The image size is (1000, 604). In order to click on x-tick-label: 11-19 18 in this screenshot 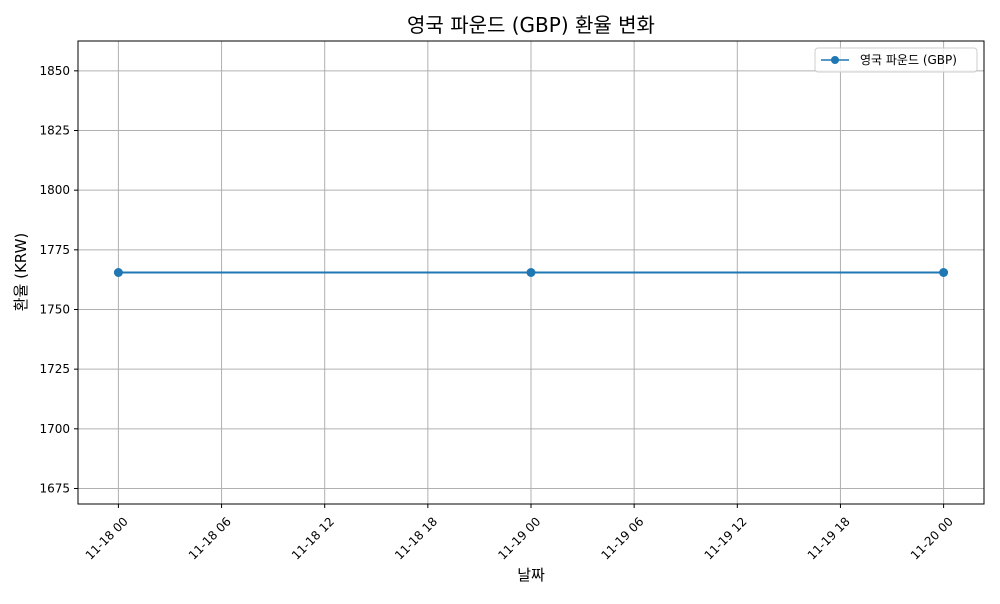, I will do `click(829, 538)`.